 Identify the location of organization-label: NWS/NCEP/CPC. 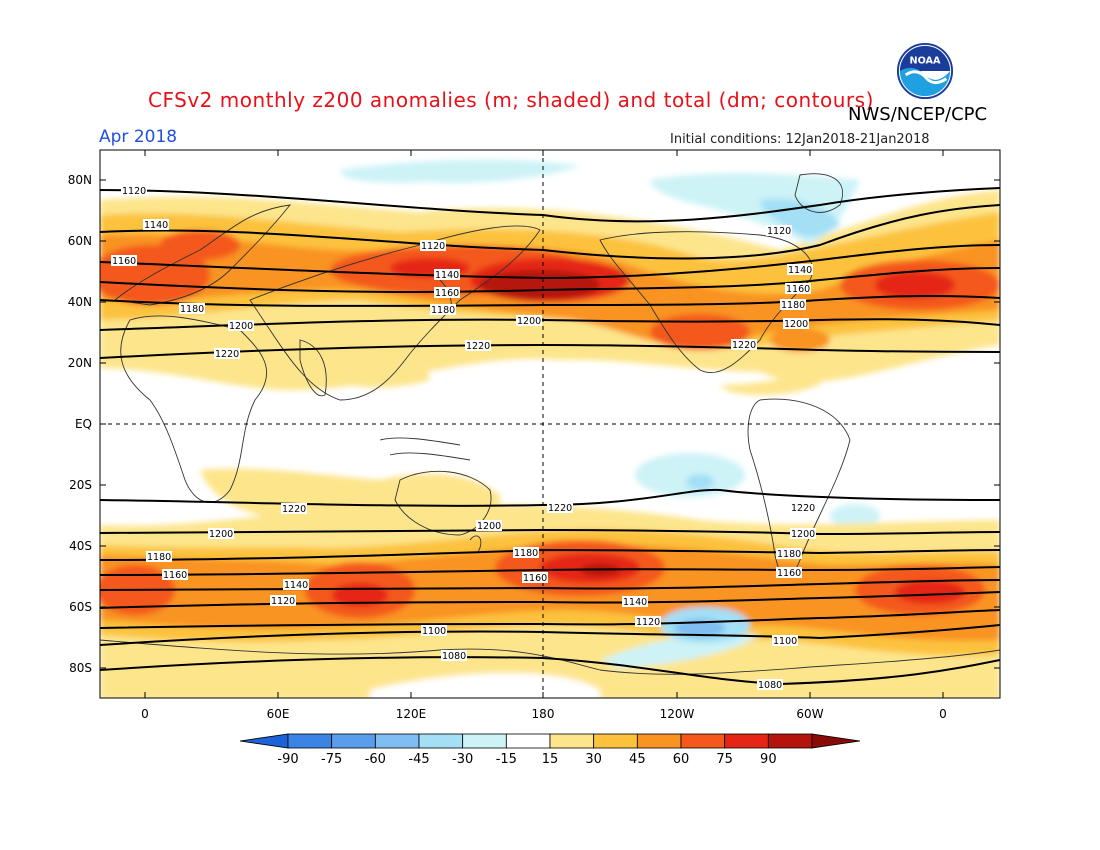
(918, 114).